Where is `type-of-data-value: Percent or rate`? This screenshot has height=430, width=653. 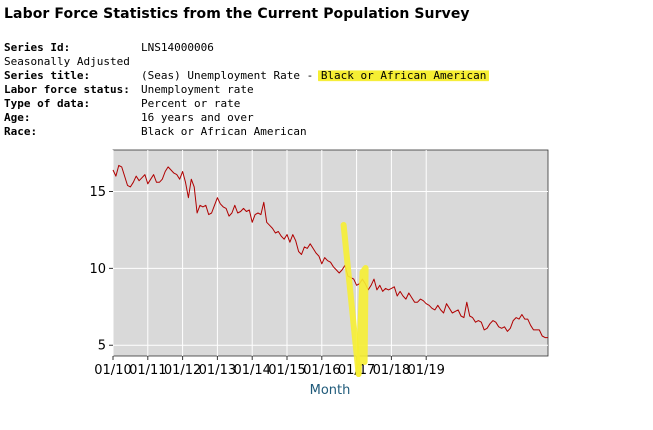
type-of-data-value: Percent or rate is located at coordinates (191, 103).